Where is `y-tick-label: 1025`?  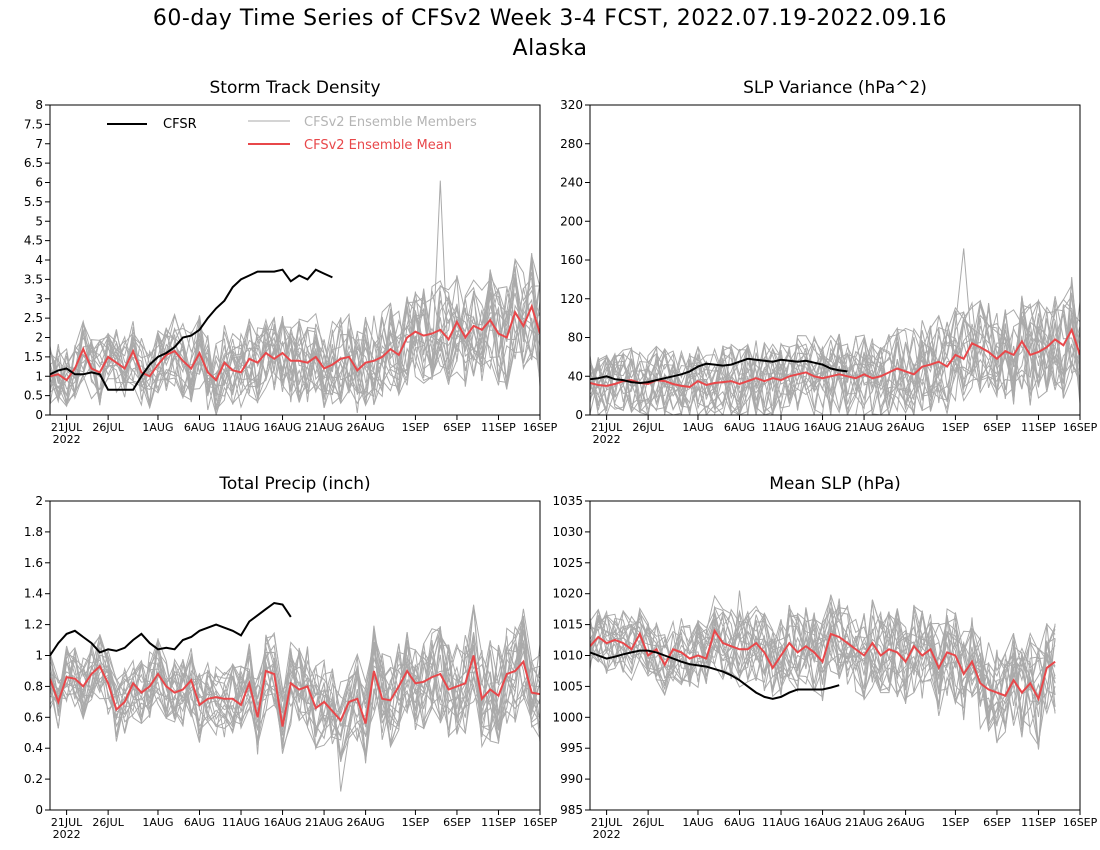 y-tick-label: 1025 is located at coordinates (567, 563).